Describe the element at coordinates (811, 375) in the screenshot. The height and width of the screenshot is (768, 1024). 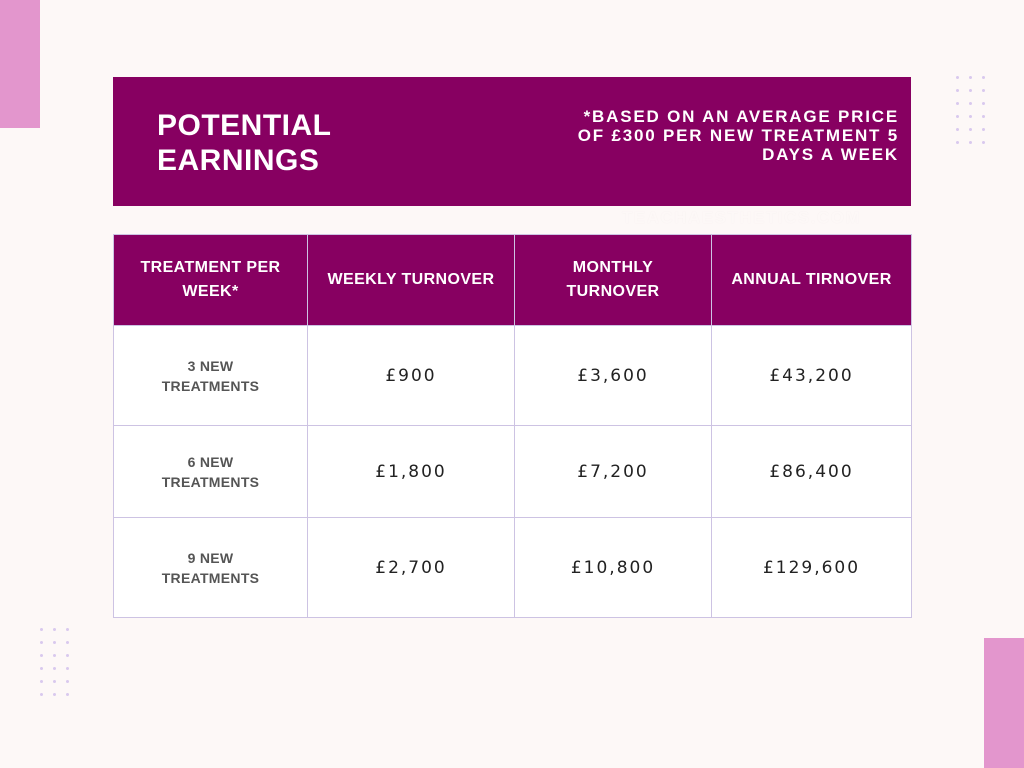
I see `annual-value: £43,200` at that location.